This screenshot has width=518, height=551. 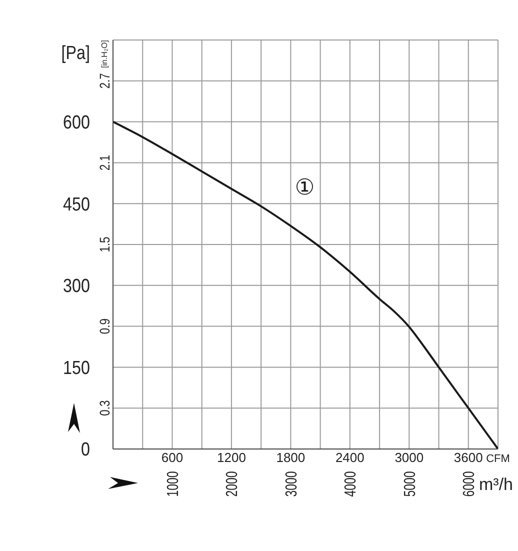 What do you see at coordinates (468, 483) in the screenshot?
I see `x2-tick-label: 6000` at bounding box center [468, 483].